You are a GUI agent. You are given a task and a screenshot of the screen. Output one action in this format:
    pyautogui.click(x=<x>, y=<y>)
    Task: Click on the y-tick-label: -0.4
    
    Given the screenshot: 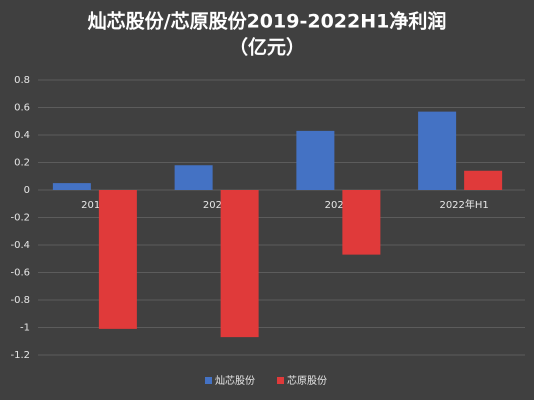 What is the action you would take?
    pyautogui.click(x=20, y=245)
    